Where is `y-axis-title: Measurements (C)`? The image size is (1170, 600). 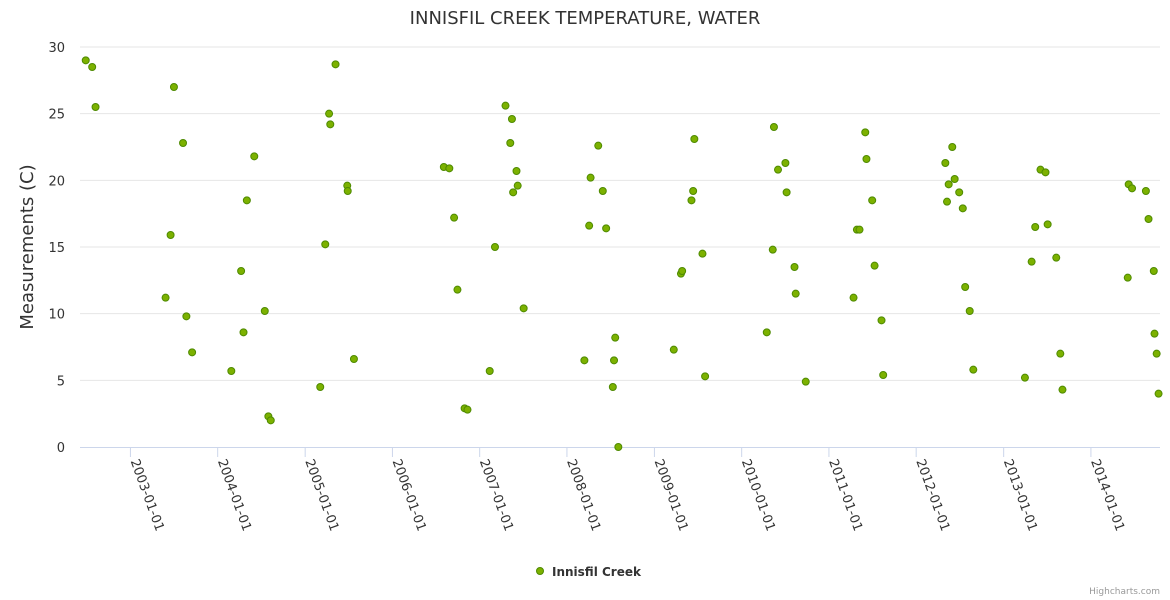
y-axis-title: Measurements (C) is located at coordinates (27, 246).